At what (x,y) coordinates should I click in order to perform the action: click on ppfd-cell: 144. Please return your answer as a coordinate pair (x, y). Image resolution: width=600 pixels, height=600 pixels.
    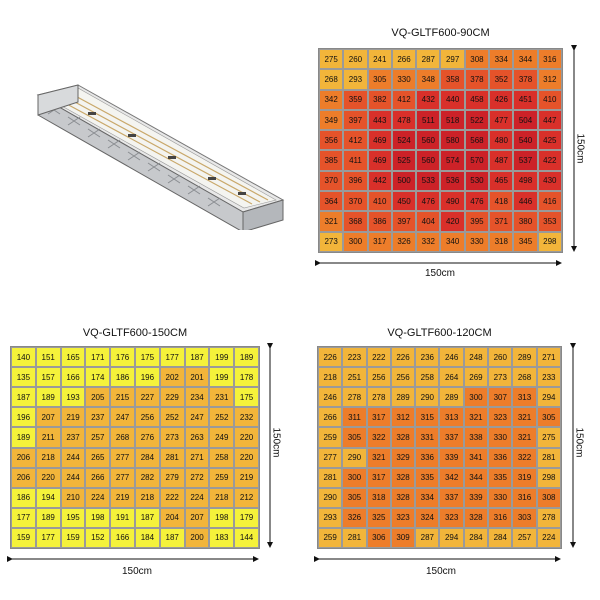
    Looking at the image, I should click on (246, 537).